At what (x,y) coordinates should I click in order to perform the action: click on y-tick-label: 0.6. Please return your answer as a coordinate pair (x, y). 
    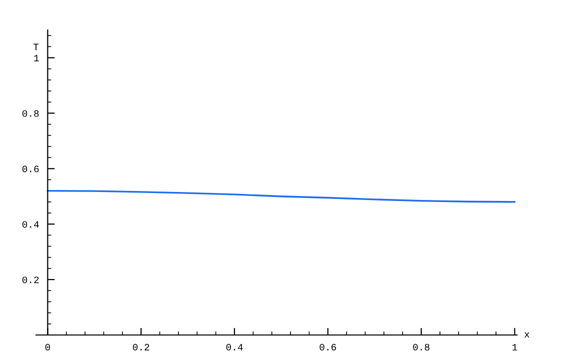
    Looking at the image, I should click on (30, 169).